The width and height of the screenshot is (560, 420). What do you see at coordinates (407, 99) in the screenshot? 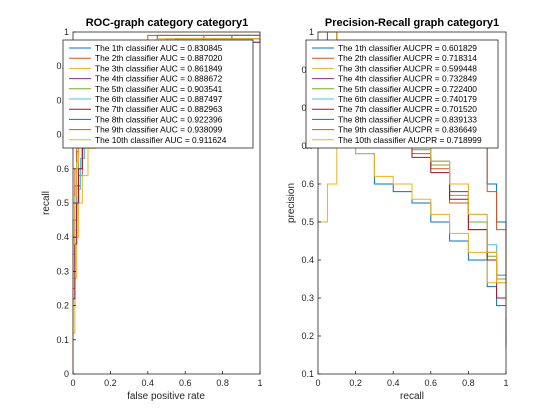
I see `pr-legend-entry-6: The 6th classifier AUCPR = 0.740179` at bounding box center [407, 99].